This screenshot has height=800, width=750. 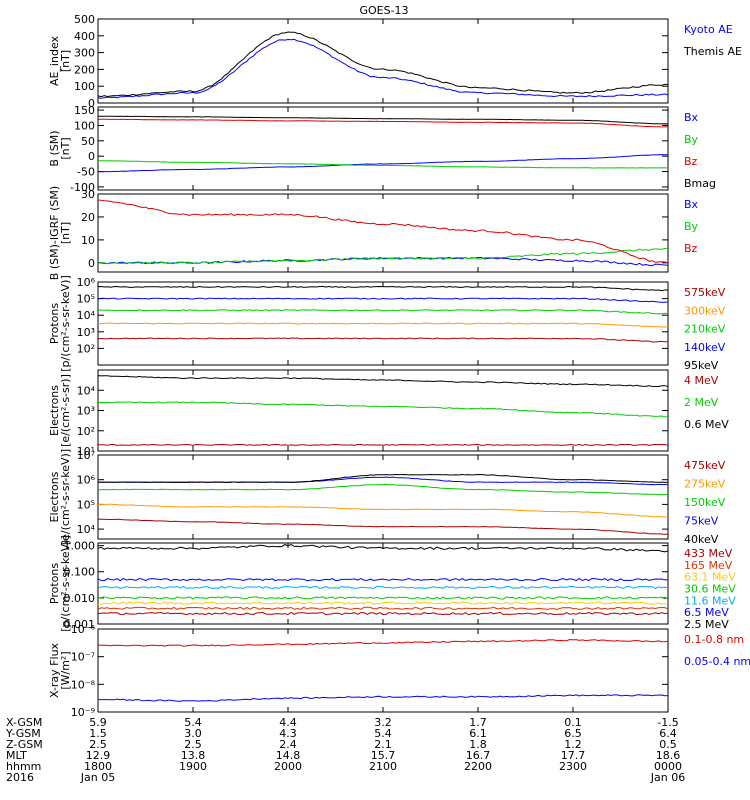 I want to click on ytick-label-b_sm: 0, so click(x=91, y=156).